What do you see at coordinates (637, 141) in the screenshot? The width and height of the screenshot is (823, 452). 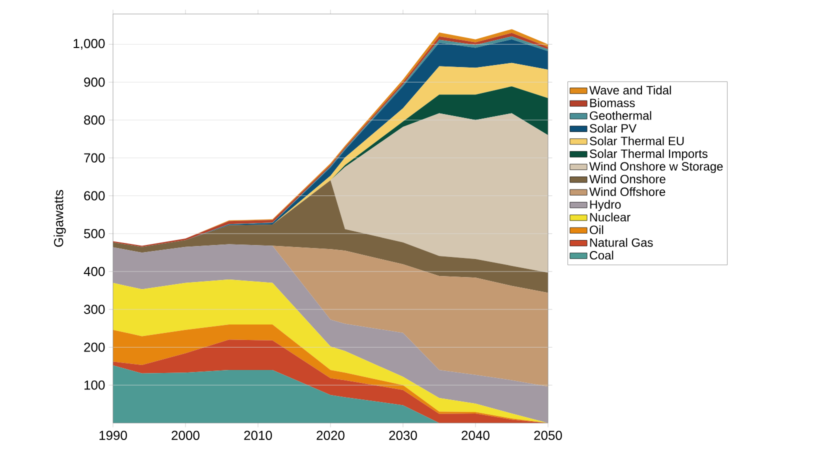 I see `legend-label: Solar Thermal EU` at bounding box center [637, 141].